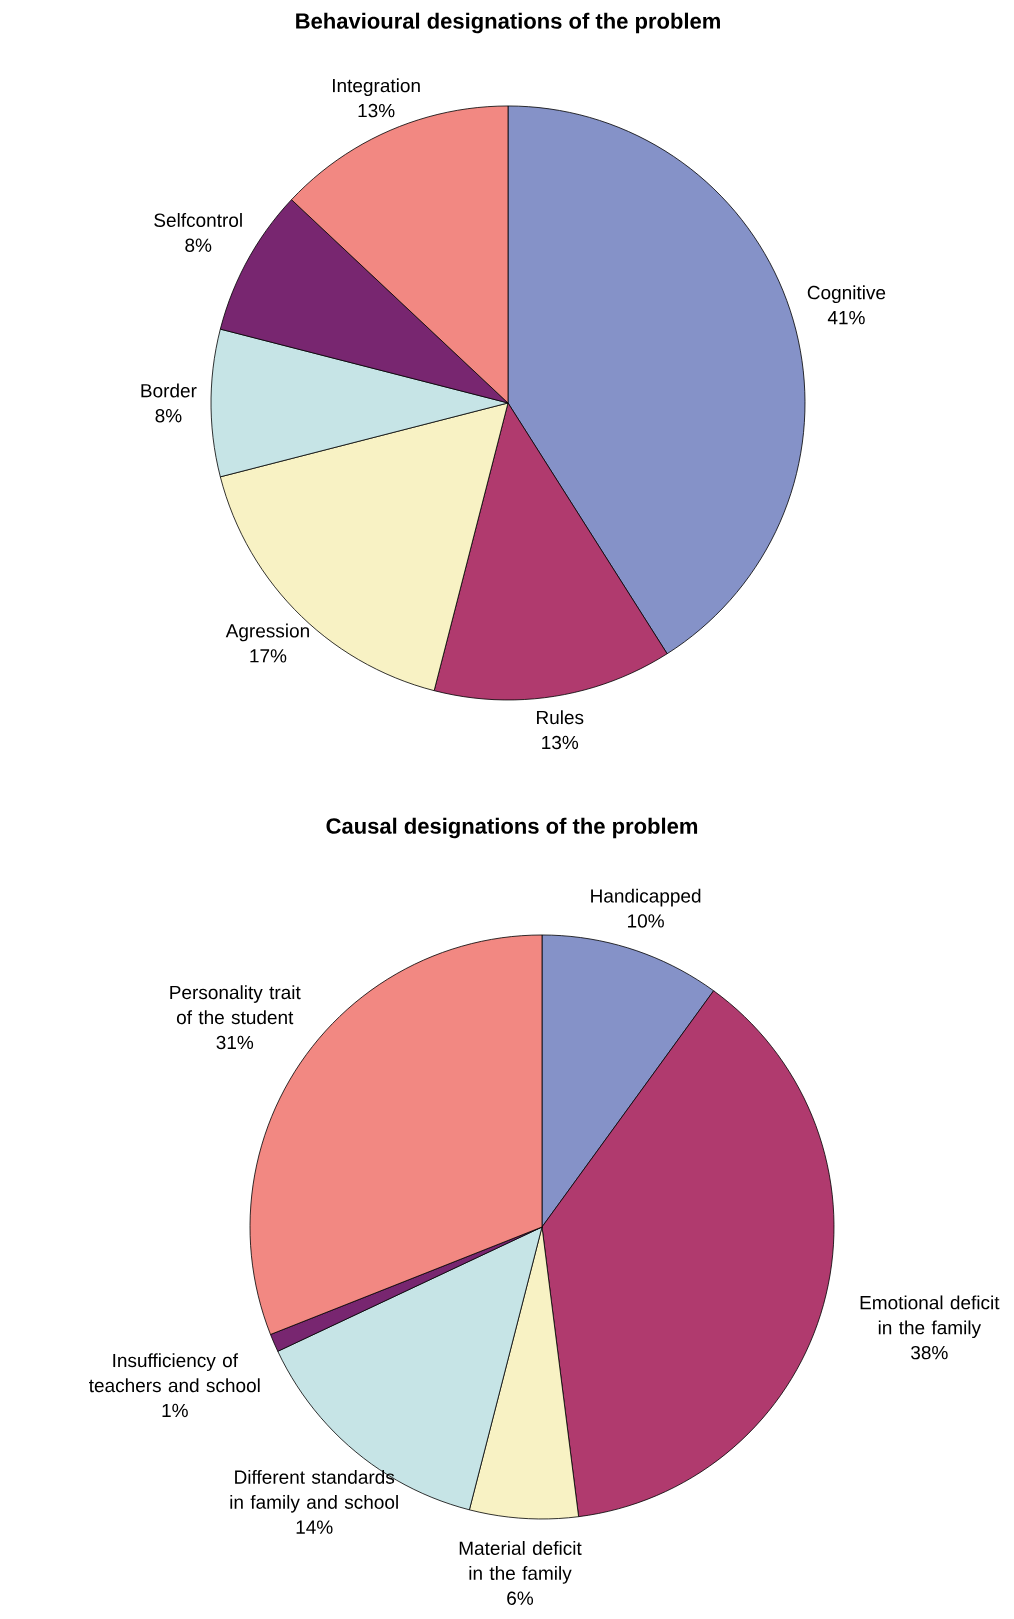 The height and width of the screenshot is (1619, 1014). What do you see at coordinates (198, 220) in the screenshot?
I see `slice-label: Selfcontrol` at bounding box center [198, 220].